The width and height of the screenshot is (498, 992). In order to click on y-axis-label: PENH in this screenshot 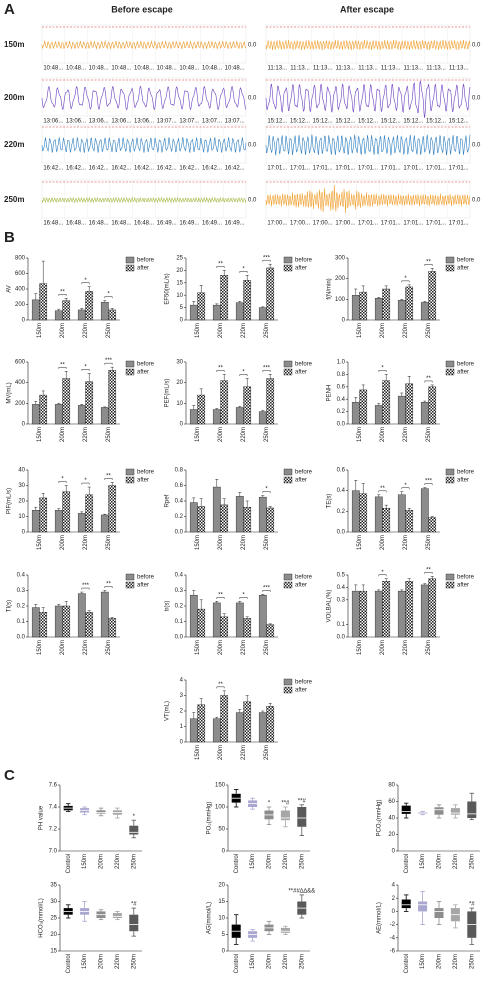, I will do `click(330, 393)`.